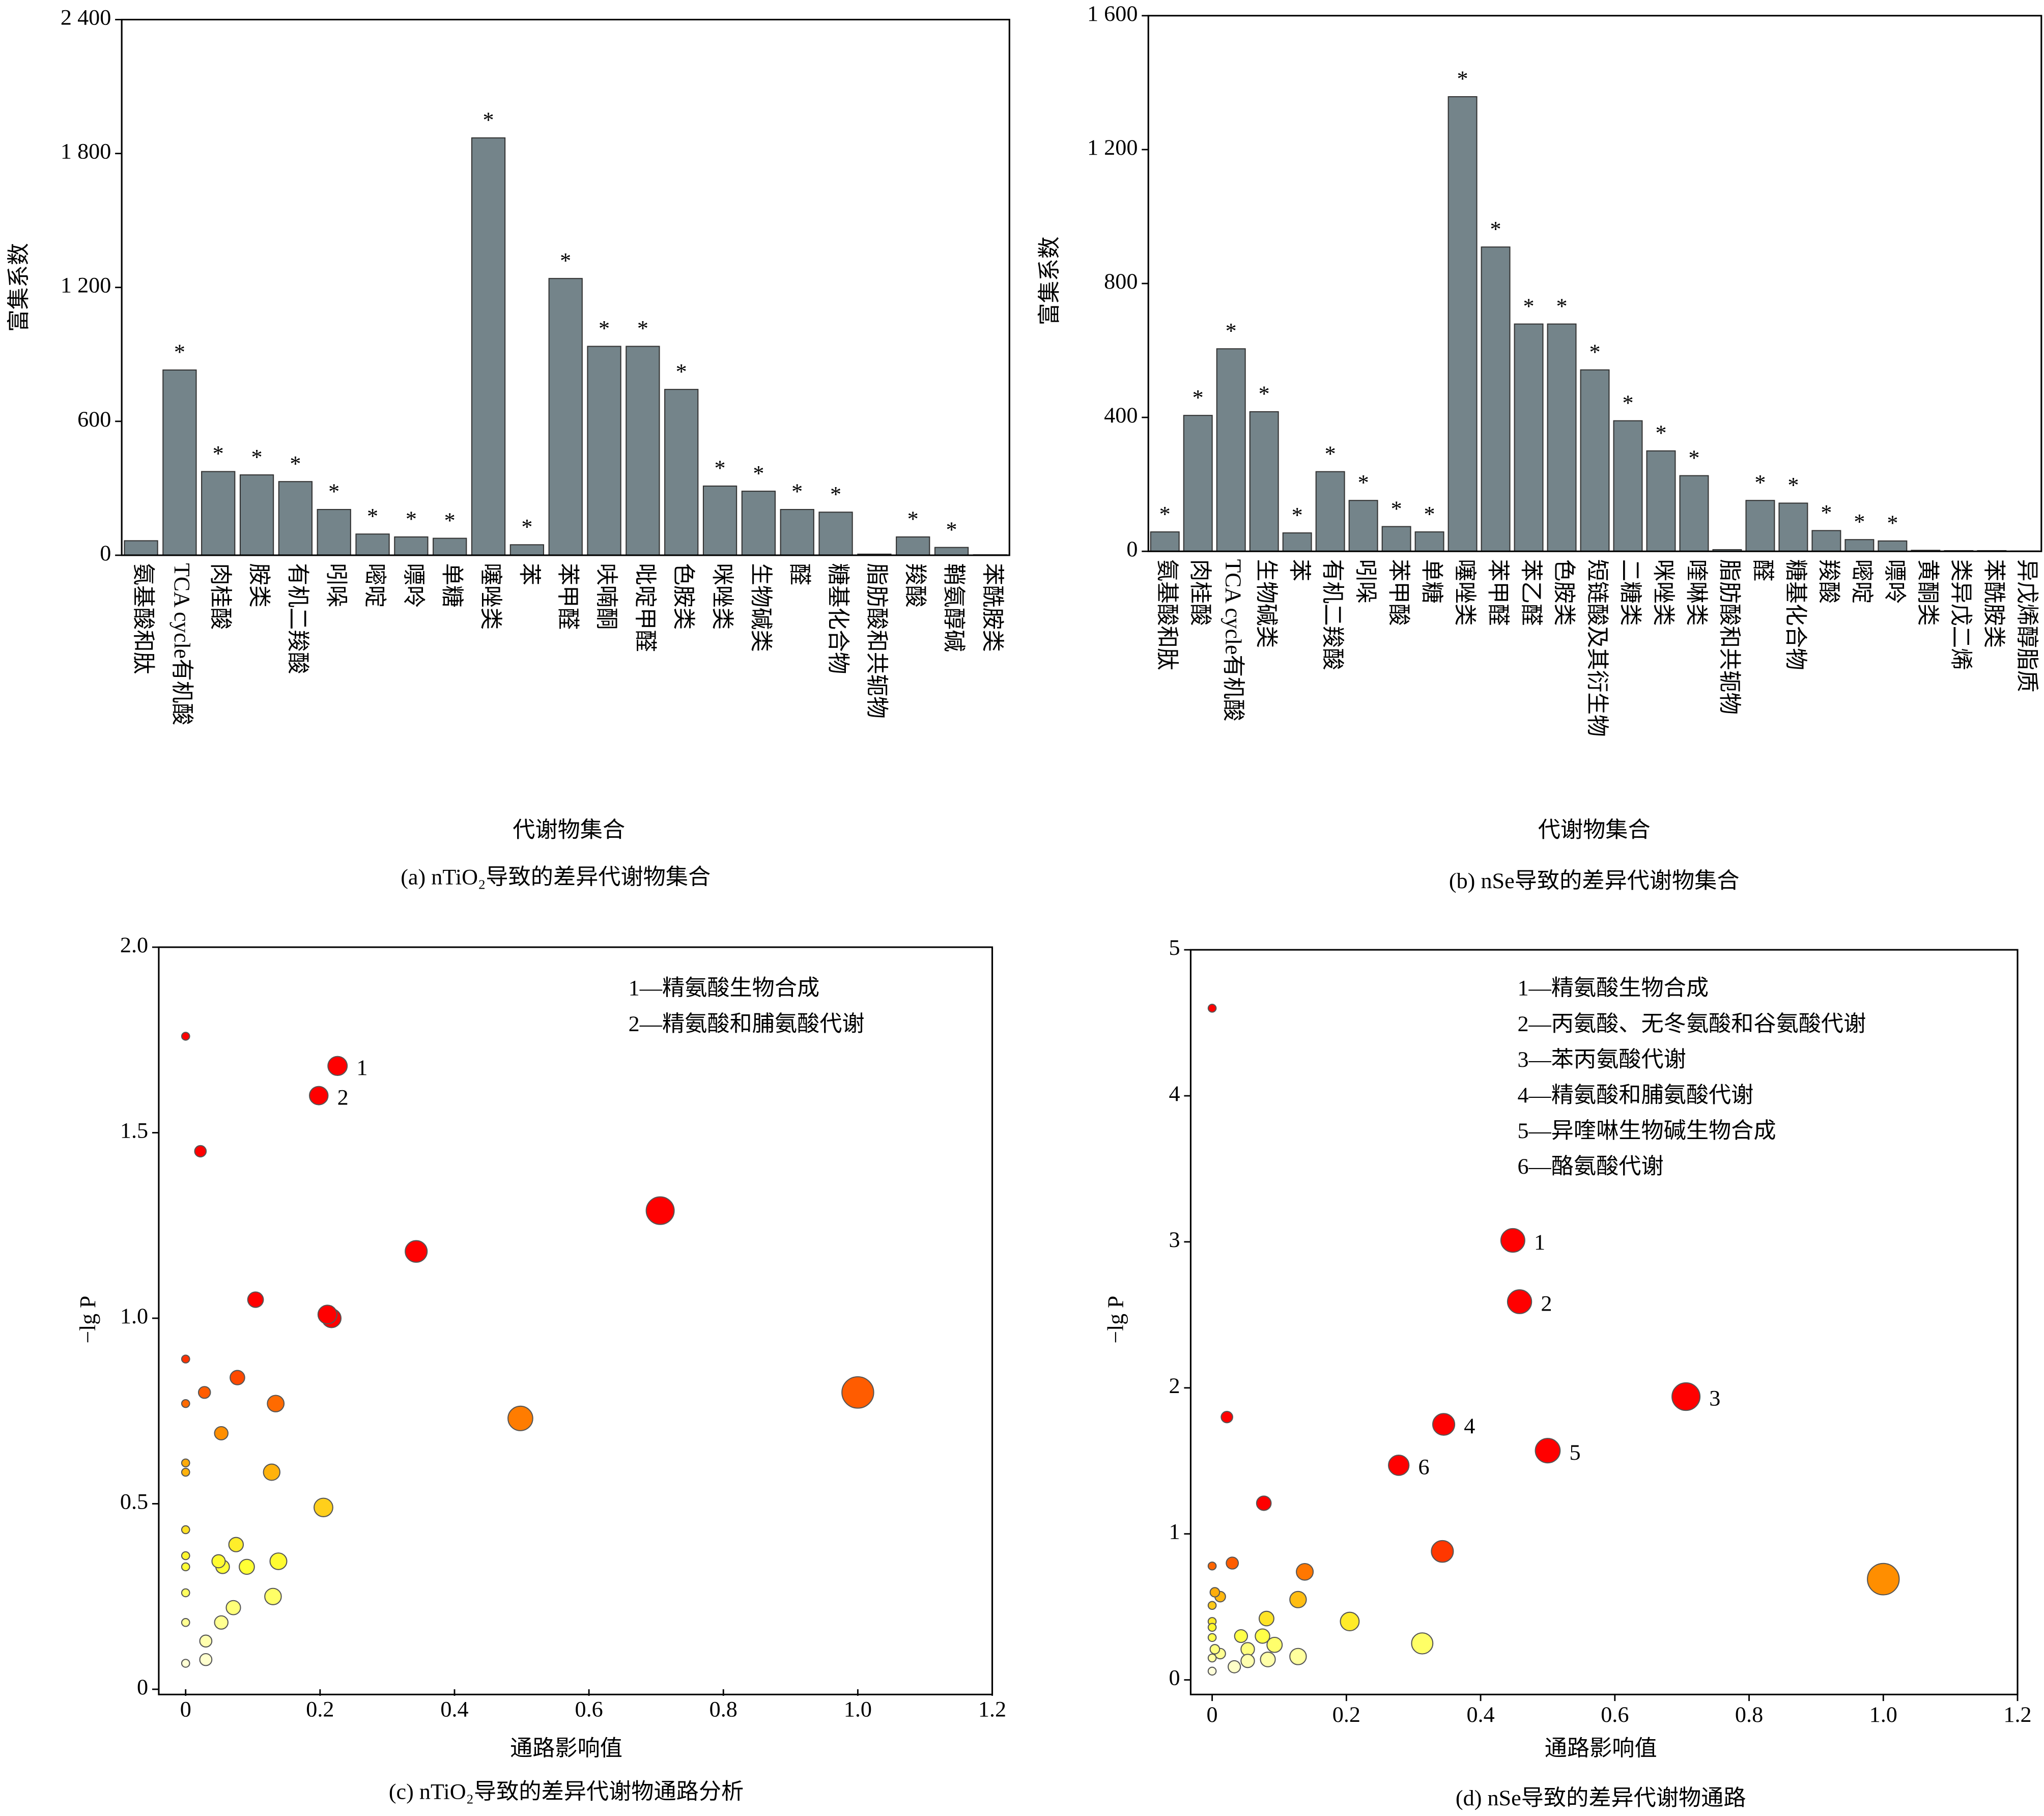 The width and height of the screenshot is (2044, 1816). I want to click on y-tick-label: 2 400, so click(86, 18).